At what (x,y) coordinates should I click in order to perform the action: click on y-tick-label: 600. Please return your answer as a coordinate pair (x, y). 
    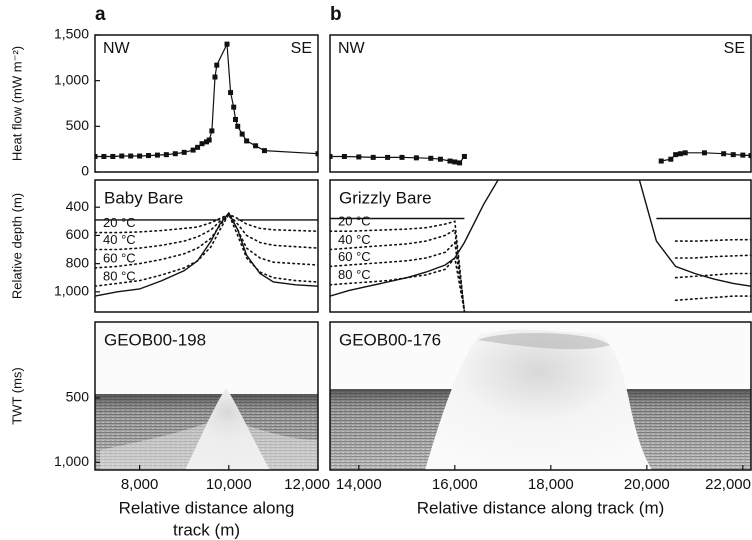
    Looking at the image, I should click on (78, 234).